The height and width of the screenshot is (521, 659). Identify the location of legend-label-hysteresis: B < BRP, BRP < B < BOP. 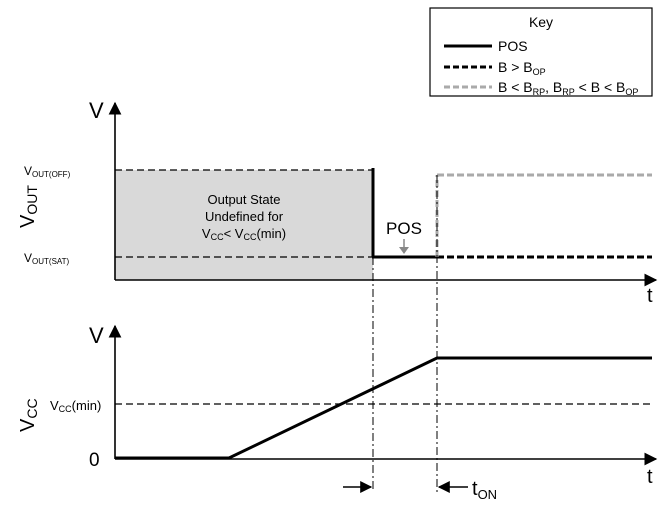
(568, 88).